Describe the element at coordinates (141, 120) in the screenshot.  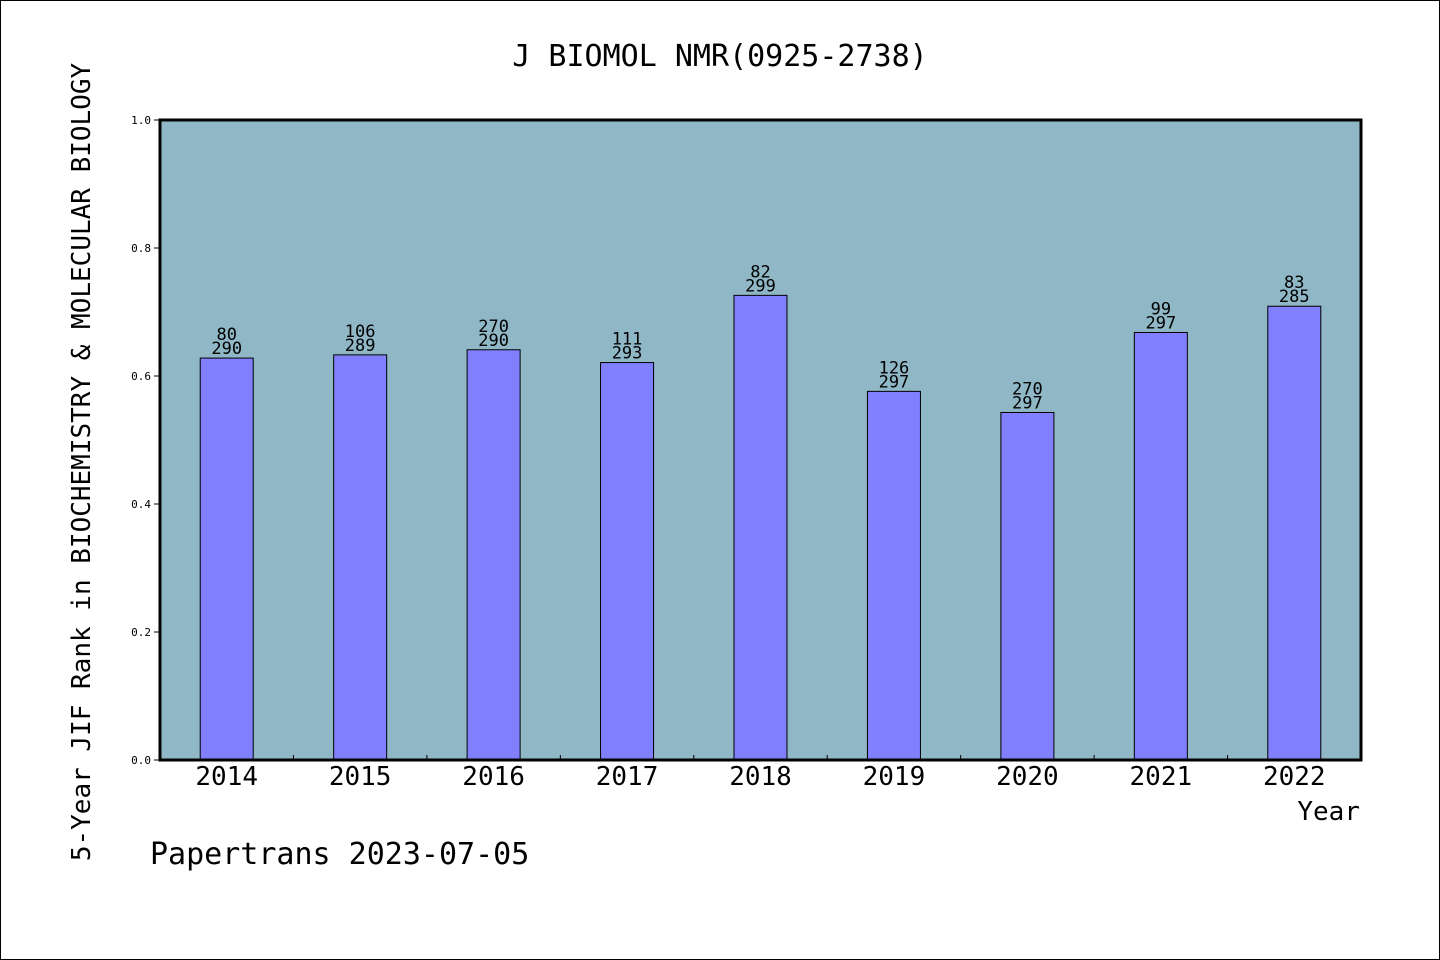
I see `y-tick-label: 1.0` at that location.